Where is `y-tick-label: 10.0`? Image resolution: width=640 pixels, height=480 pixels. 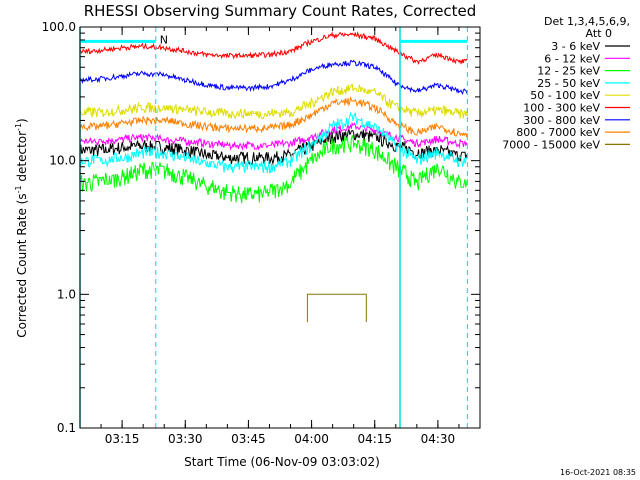
y-tick-label: 10.0 is located at coordinates (62, 161).